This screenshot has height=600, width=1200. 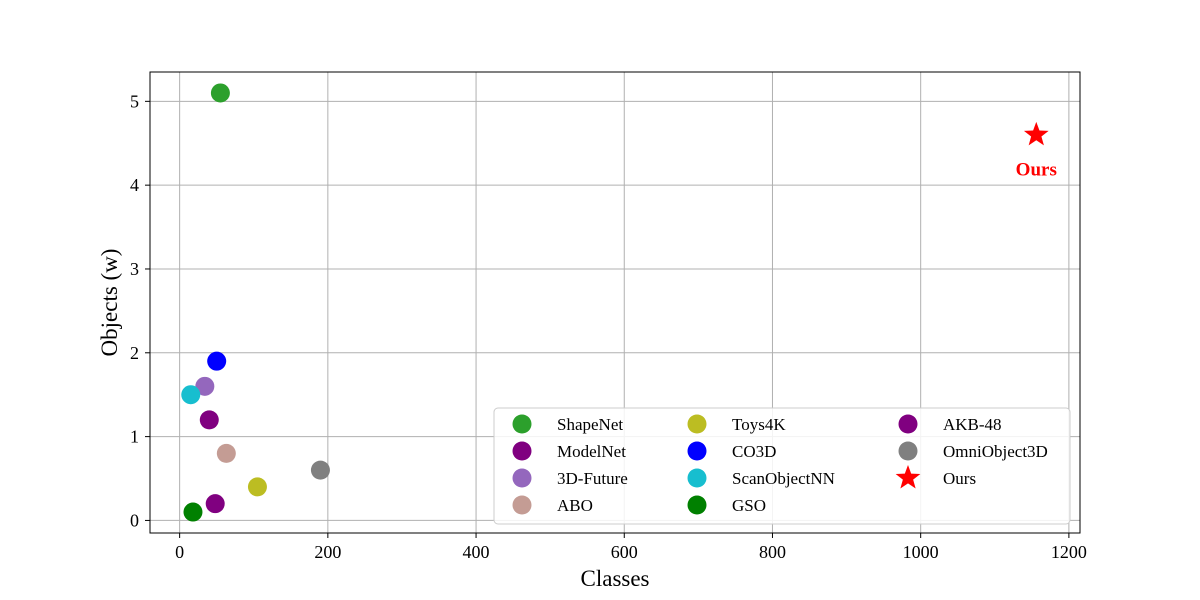 What do you see at coordinates (257, 487) in the screenshot?
I see `point-toys4k` at bounding box center [257, 487].